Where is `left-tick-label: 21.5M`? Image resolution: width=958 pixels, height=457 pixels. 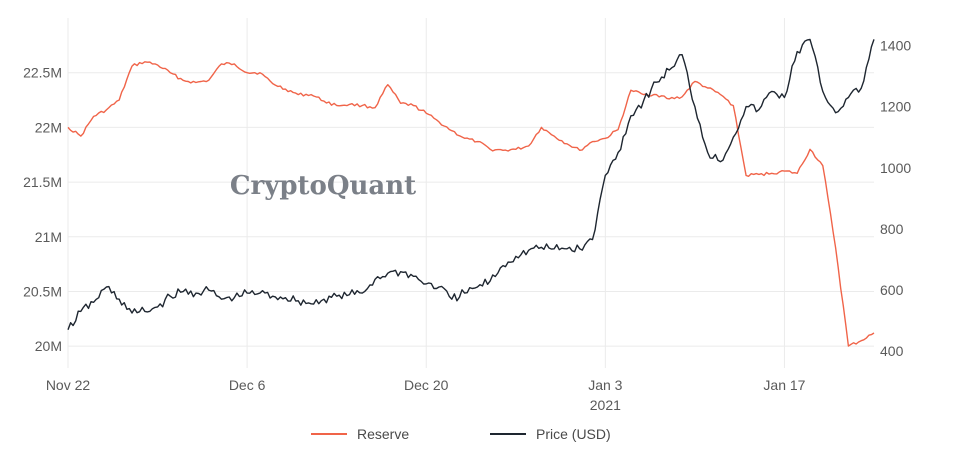 left-tick-label: 21.5M is located at coordinates (42, 182).